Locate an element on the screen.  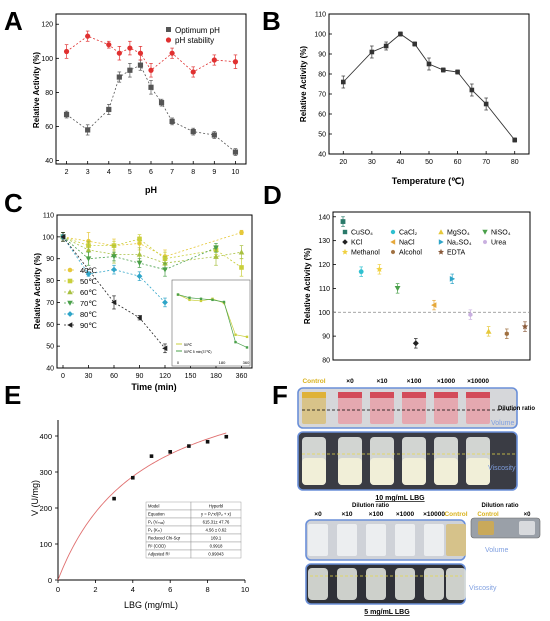
panel-e-y-tick-label: 400 is located at coordinates (45, 436).